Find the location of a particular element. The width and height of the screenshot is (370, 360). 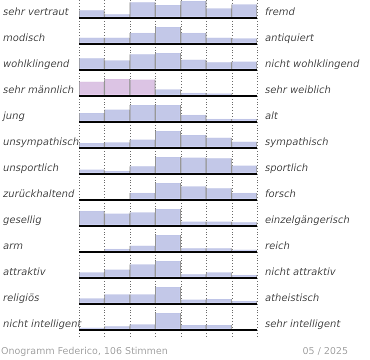

y2-axis-title: fremd is located at coordinates (280, 13).